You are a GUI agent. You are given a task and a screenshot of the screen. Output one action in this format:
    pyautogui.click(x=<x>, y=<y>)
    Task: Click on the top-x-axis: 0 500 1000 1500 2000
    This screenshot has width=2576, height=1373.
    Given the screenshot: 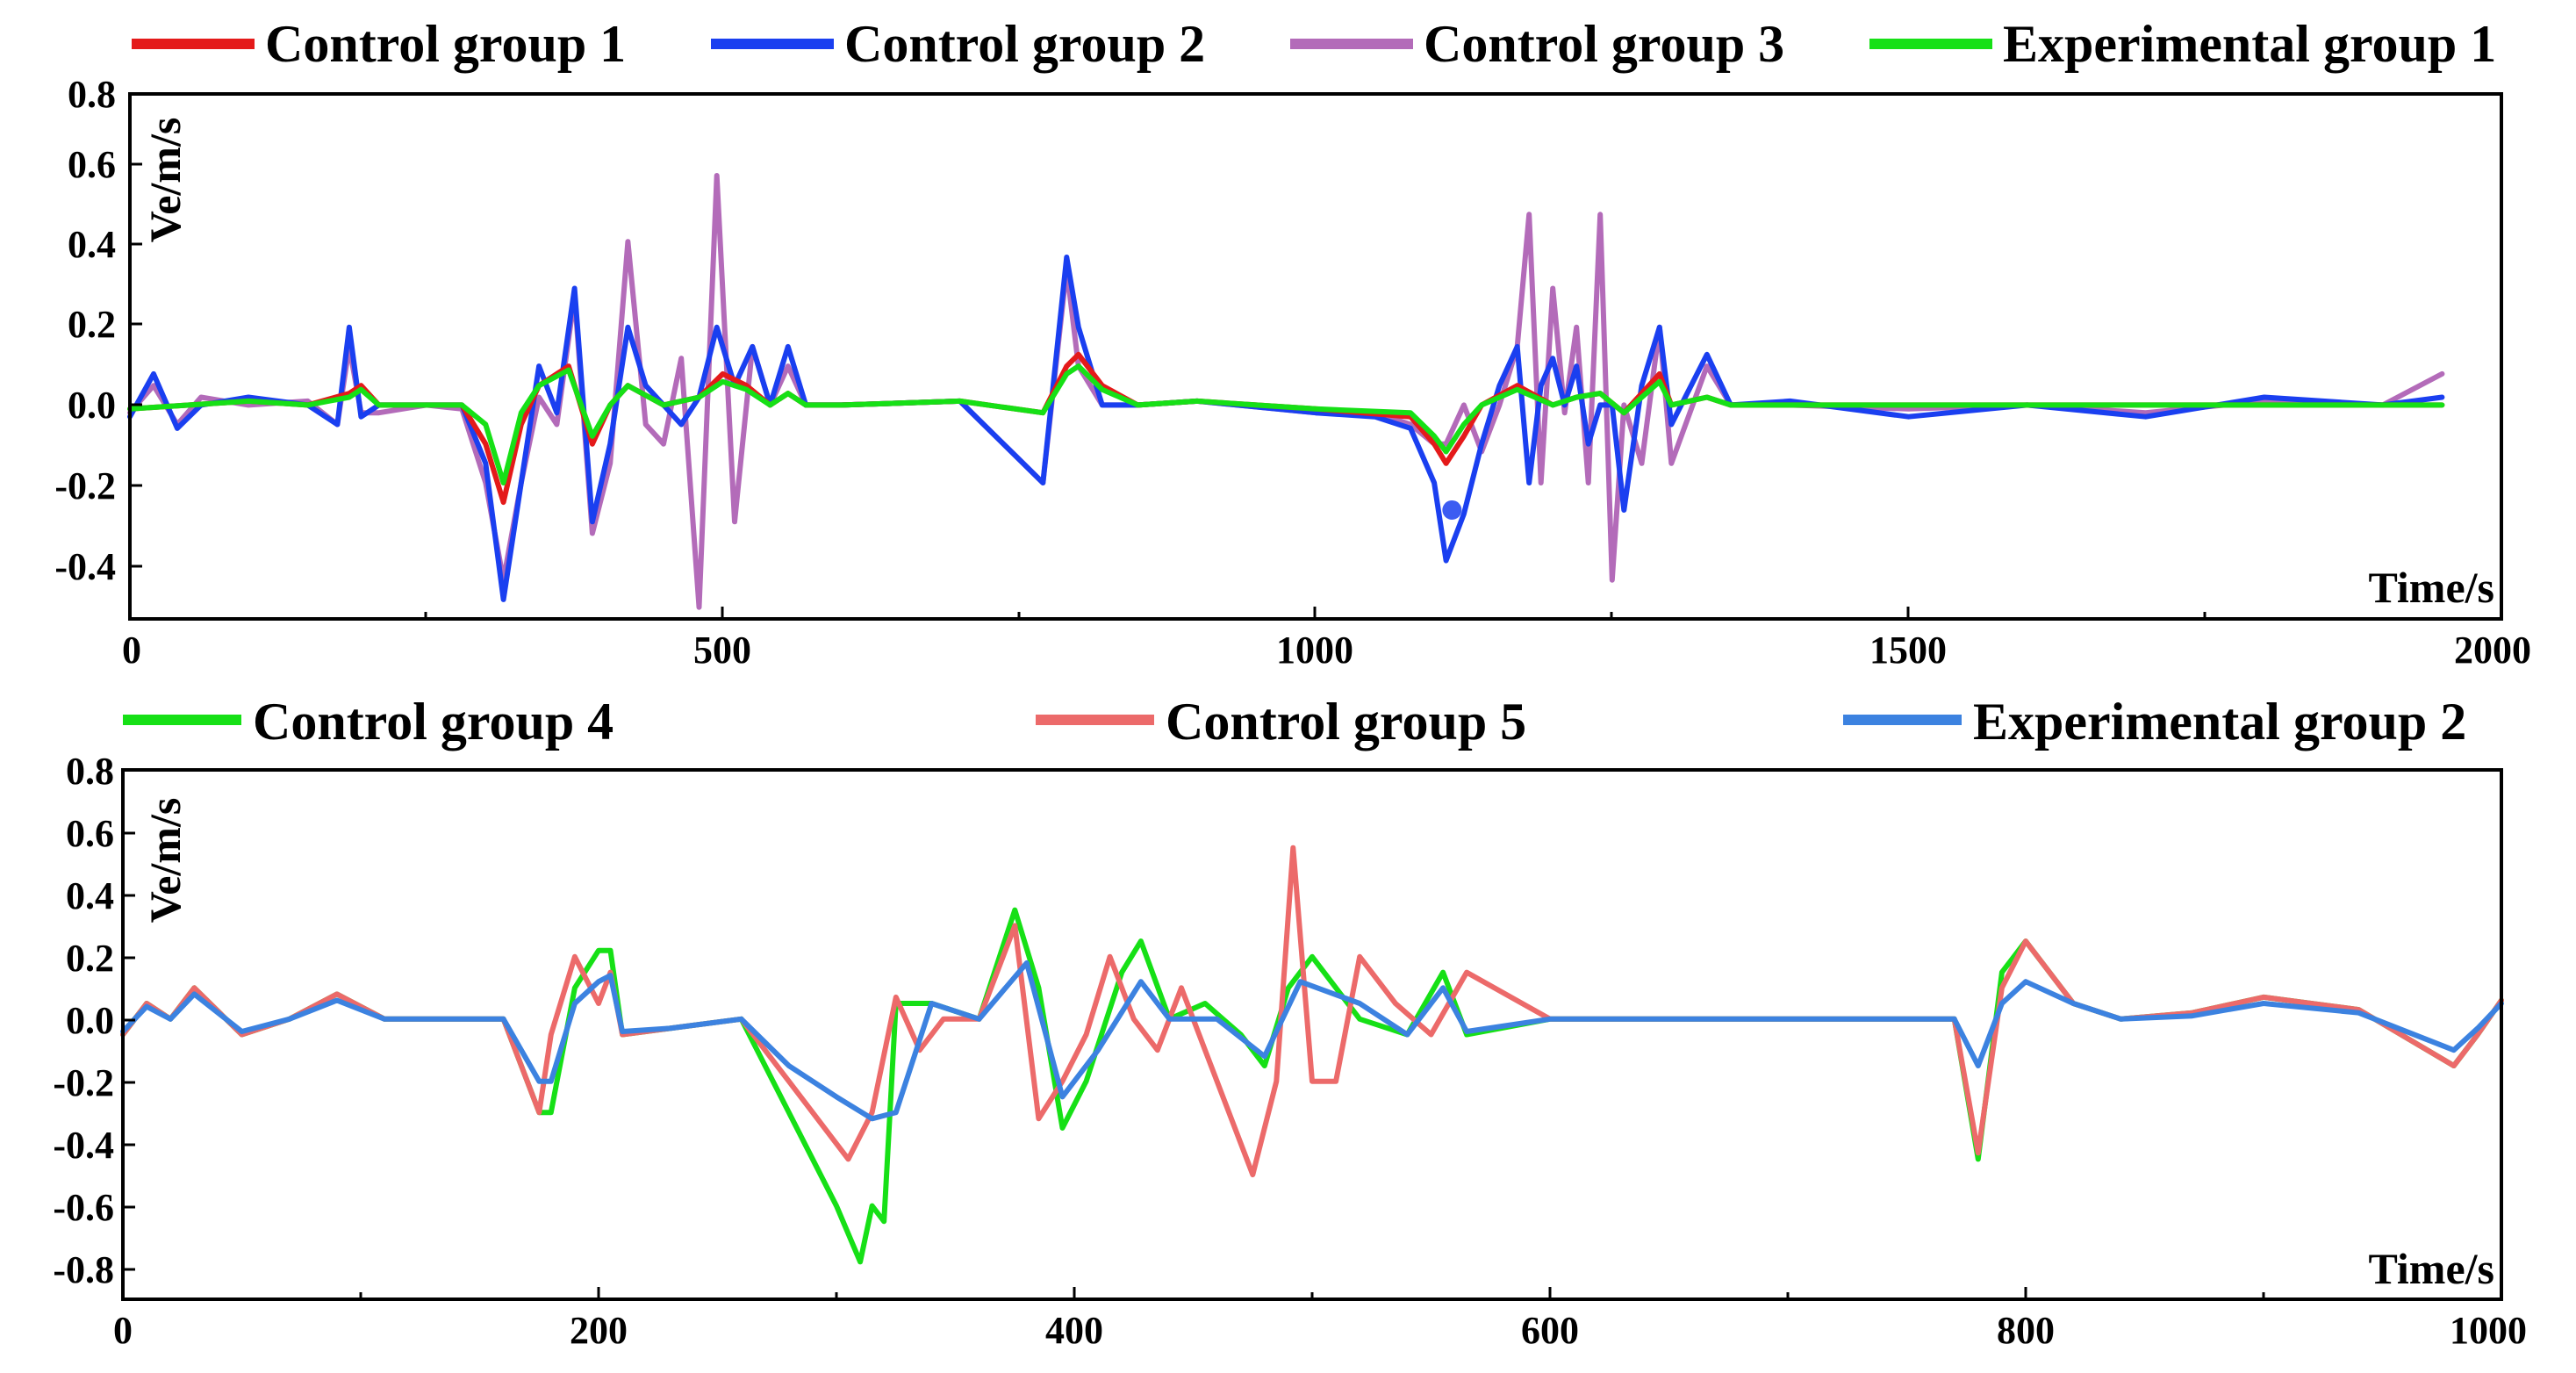 What is the action you would take?
    pyautogui.click(x=1327, y=639)
    